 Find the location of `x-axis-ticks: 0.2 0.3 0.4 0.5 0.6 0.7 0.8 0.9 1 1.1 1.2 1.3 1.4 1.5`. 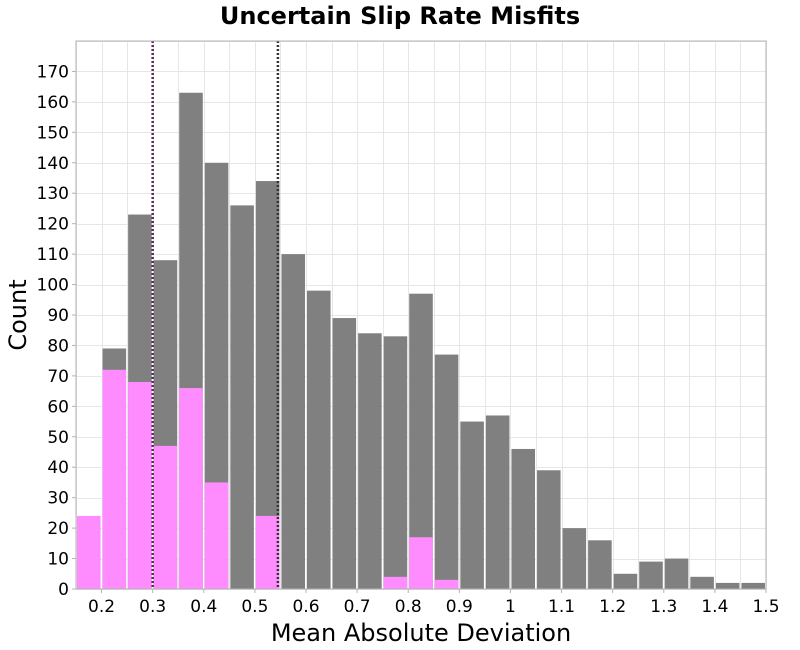

x-axis-ticks: 0.2 0.3 0.4 0.5 0.6 0.7 0.8 0.9 1 1.1 1.2 1.3 1.4 1.5 is located at coordinates (434, 603).